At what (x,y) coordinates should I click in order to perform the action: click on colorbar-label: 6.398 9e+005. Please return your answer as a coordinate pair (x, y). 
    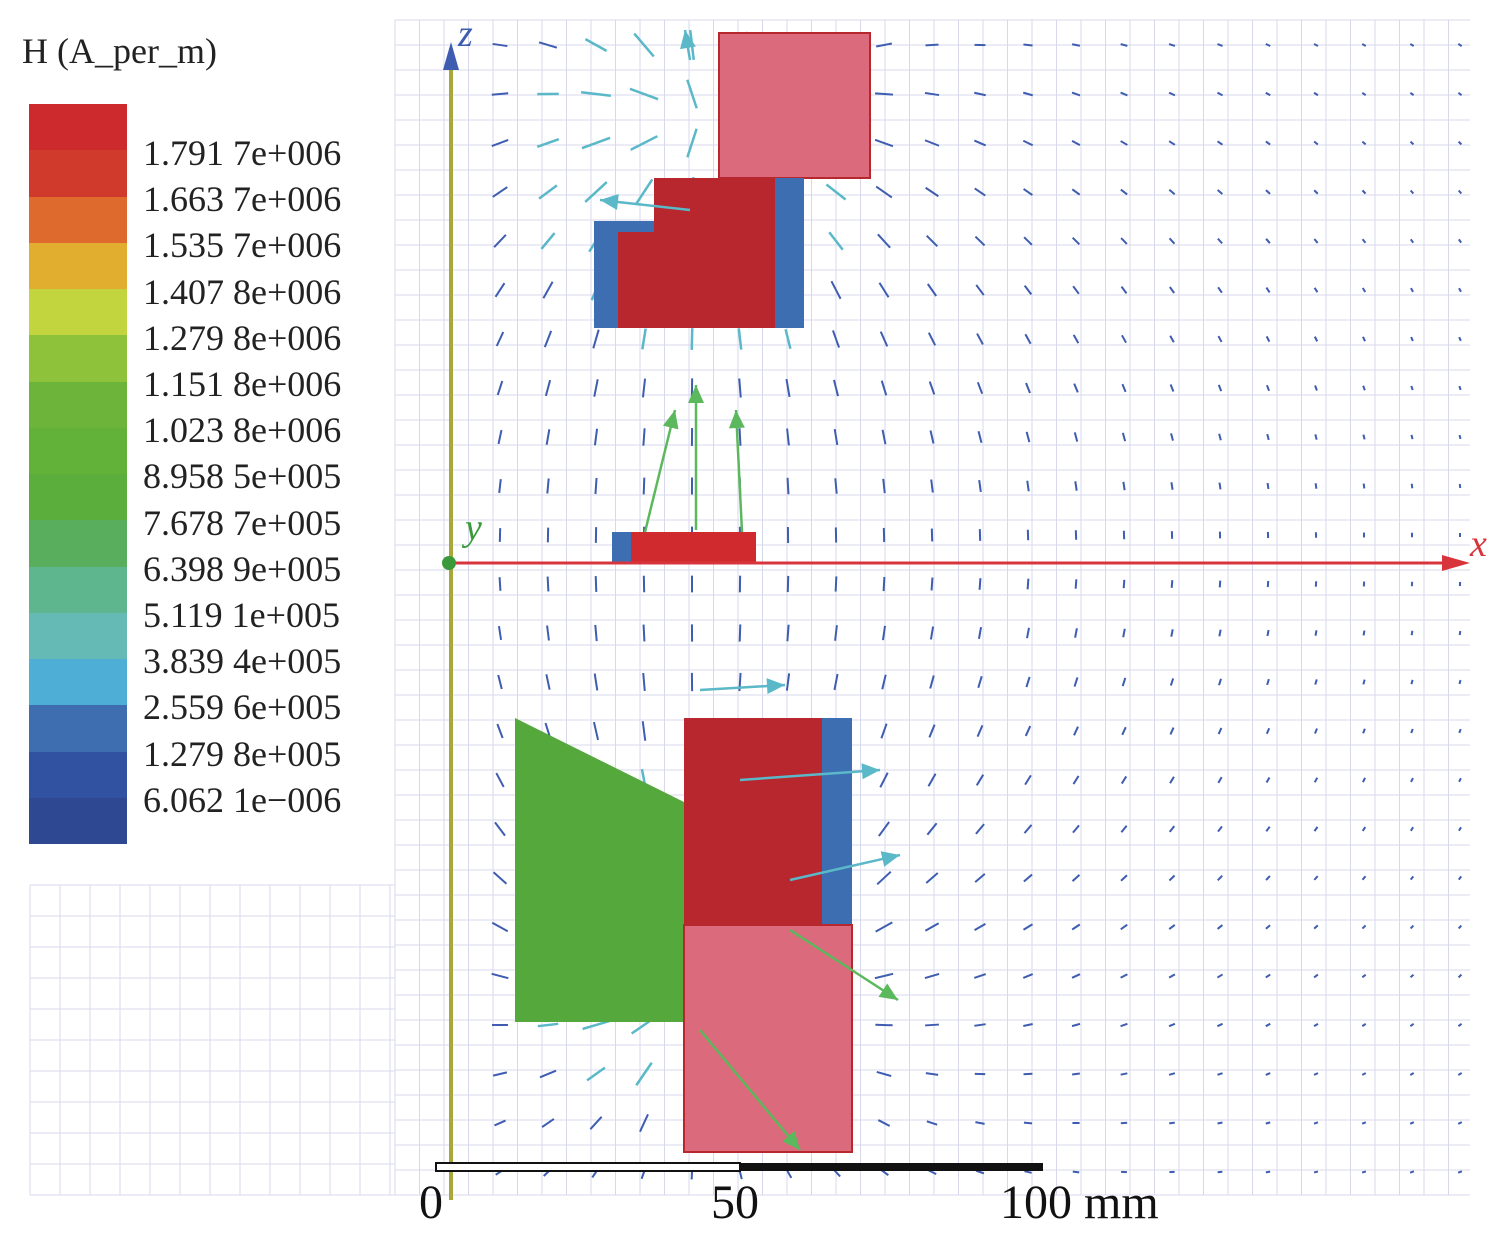
    Looking at the image, I should click on (242, 568).